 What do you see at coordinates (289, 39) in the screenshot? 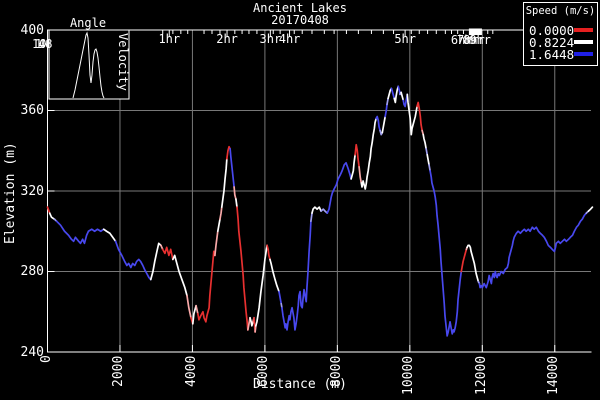
I see `time-hour-label: 4hr` at bounding box center [289, 39].